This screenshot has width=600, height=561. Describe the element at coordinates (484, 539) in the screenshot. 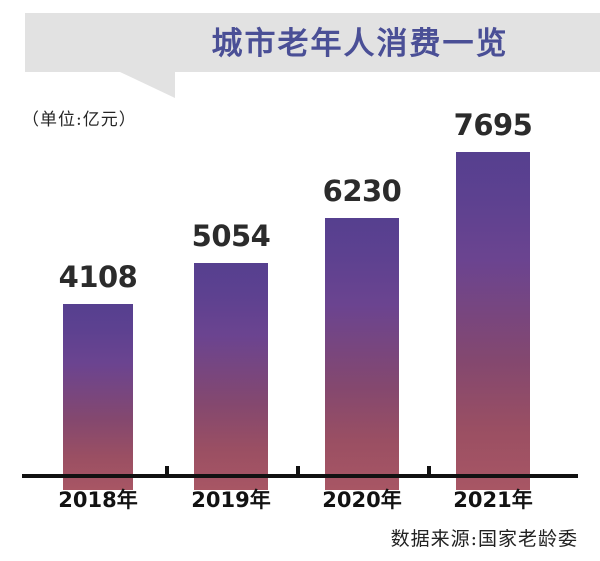

I see `source-note: 数据来源:国家老龄委` at that location.